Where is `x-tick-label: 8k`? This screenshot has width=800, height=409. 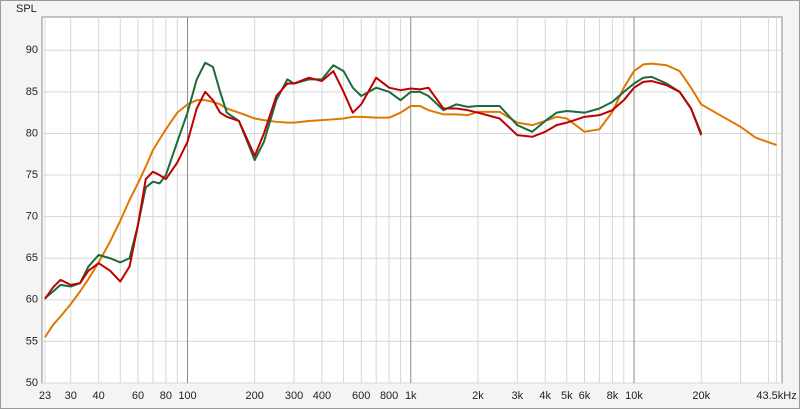 x-tick-label: 8k is located at coordinates (613, 396).